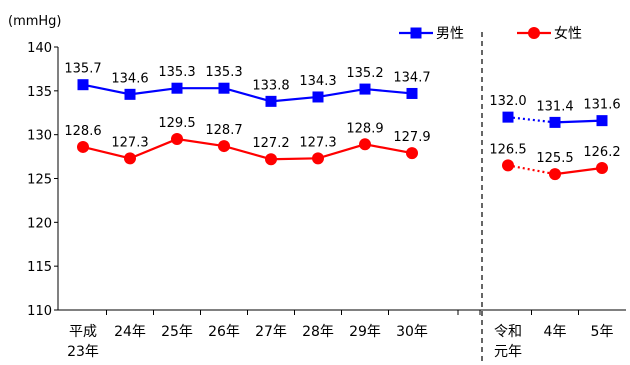 The image size is (630, 365). I want to click on y-tick-label: 115, so click(39, 267).